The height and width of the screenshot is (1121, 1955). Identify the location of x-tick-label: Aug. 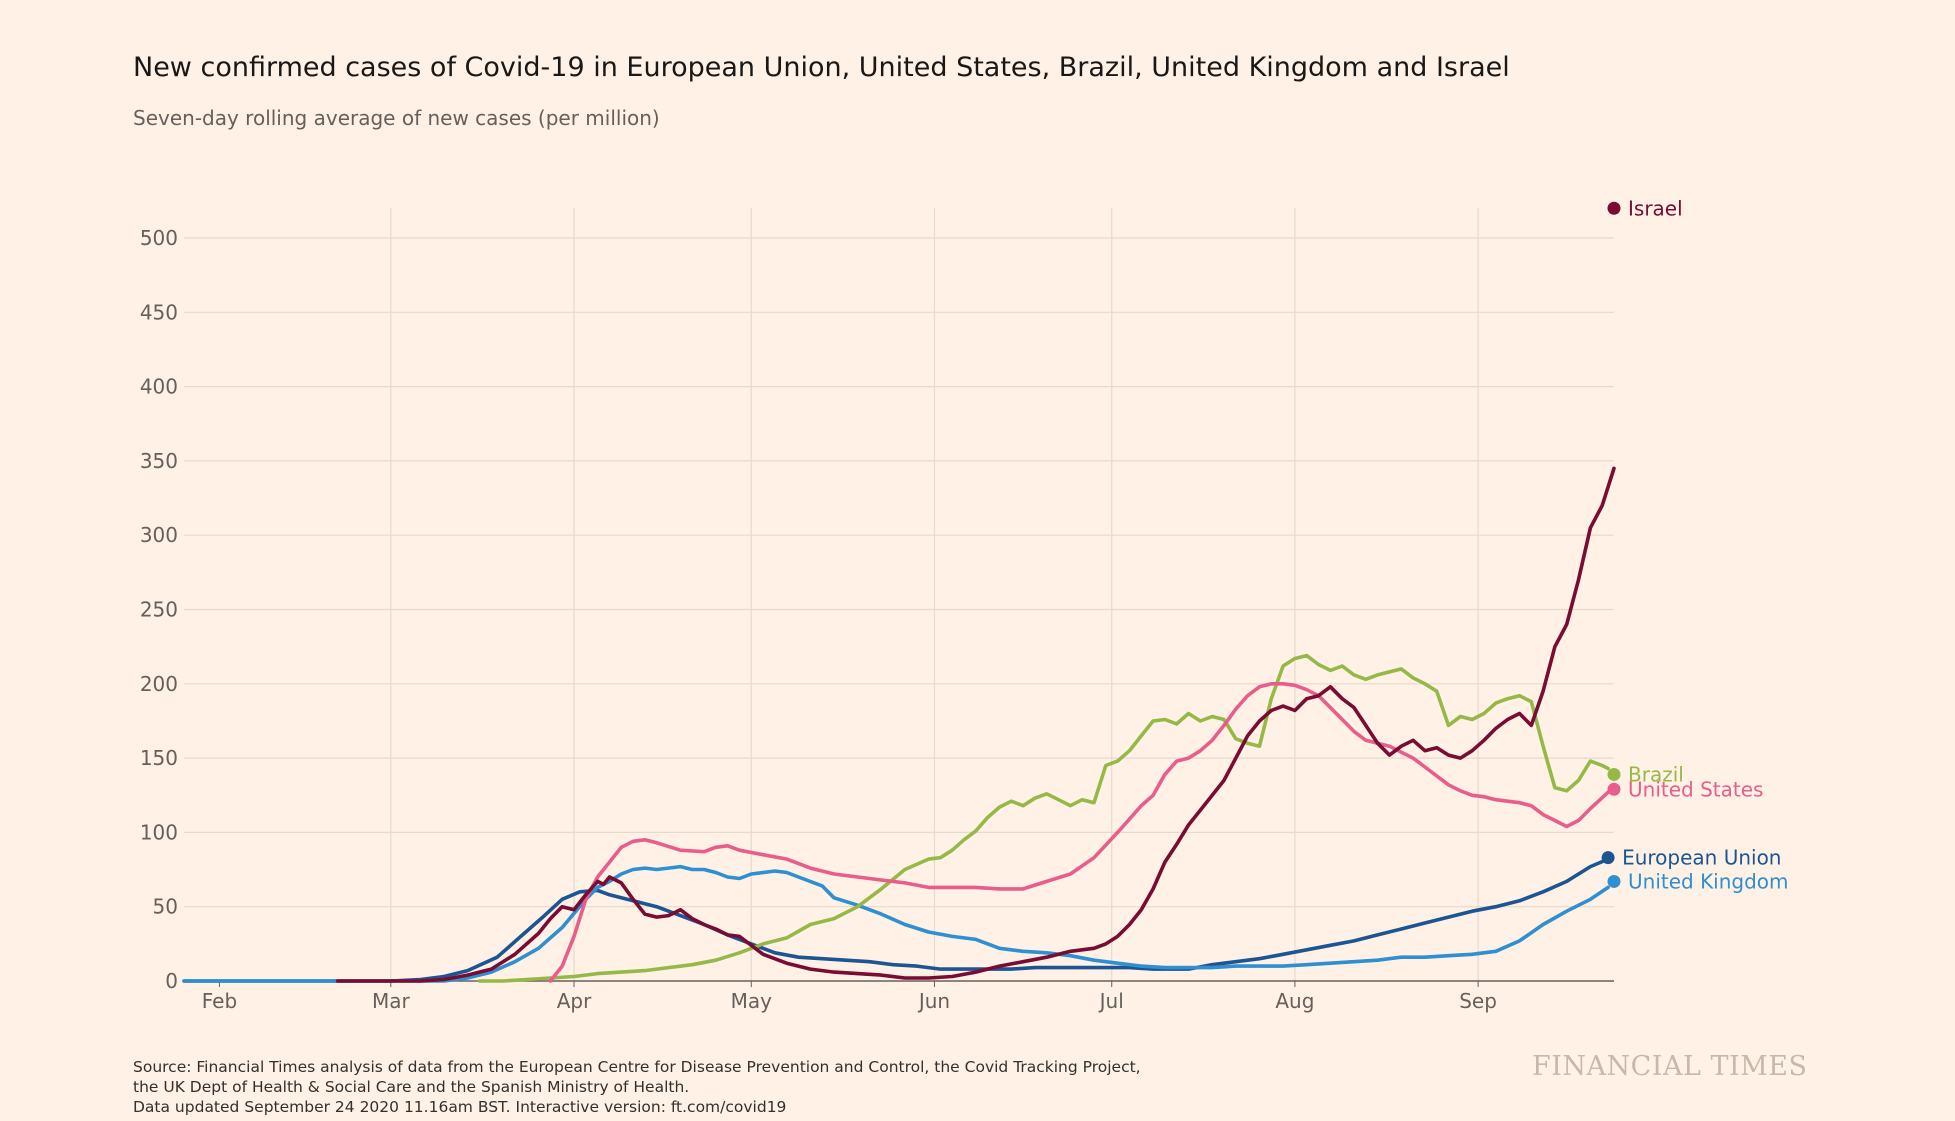
(1294, 1001).